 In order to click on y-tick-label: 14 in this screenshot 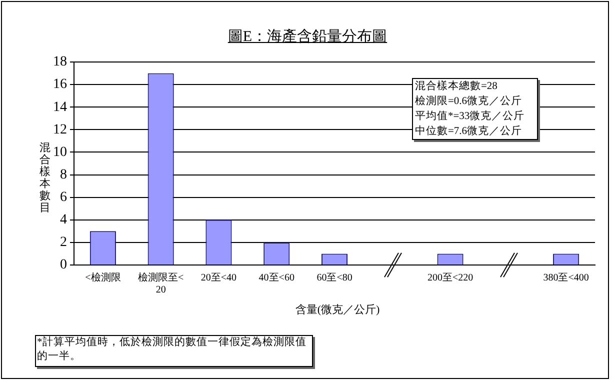, I will do `click(60, 107)`.